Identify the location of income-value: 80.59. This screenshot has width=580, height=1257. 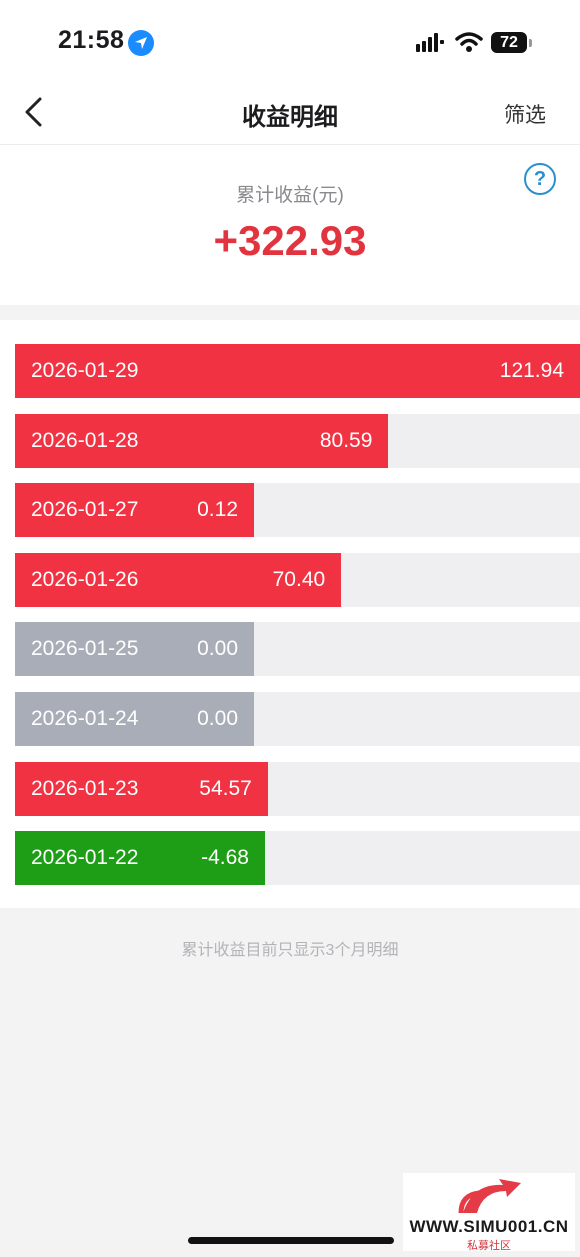
(346, 440).